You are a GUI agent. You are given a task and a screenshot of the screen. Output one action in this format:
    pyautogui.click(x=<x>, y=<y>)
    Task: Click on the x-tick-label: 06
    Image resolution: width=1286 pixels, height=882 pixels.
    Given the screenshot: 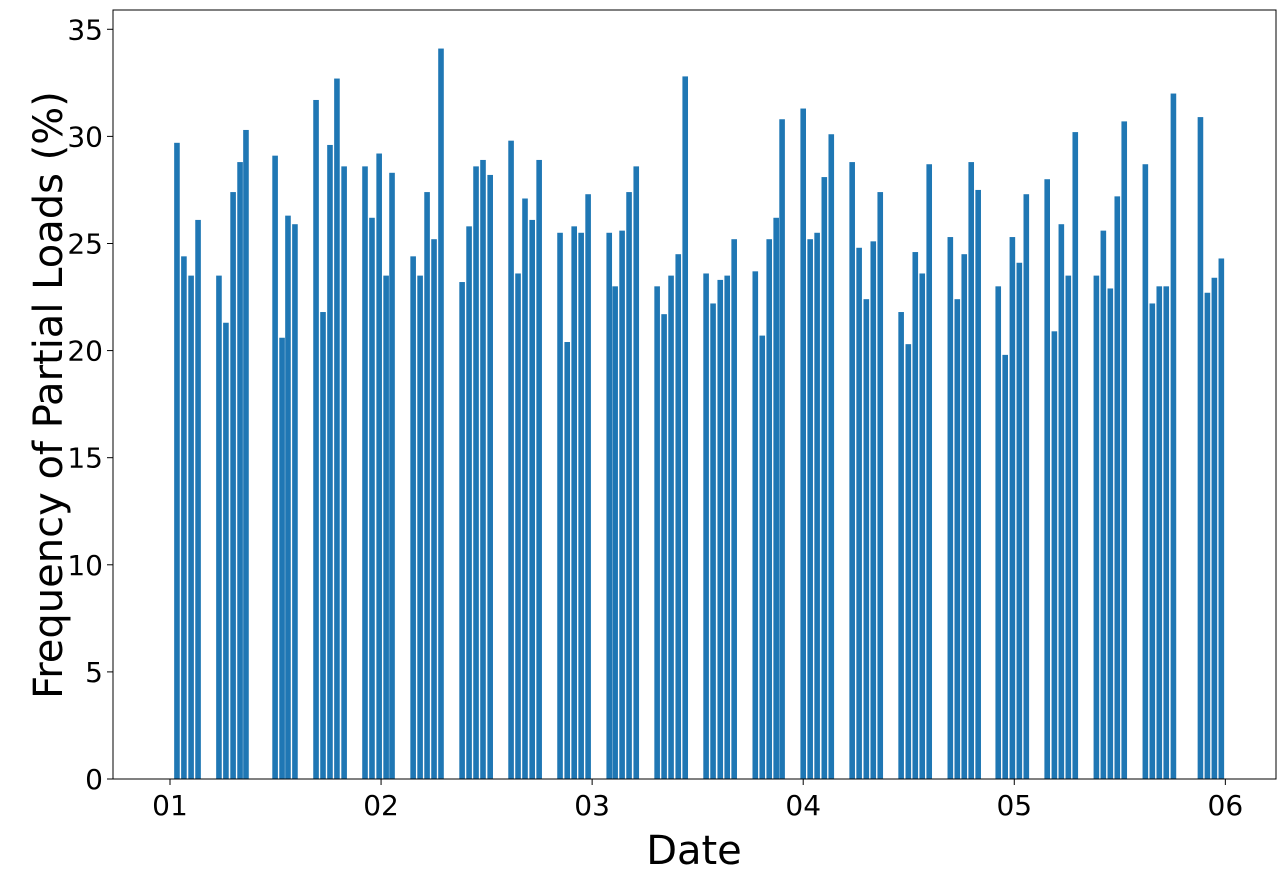 What is the action you would take?
    pyautogui.click(x=1226, y=805)
    